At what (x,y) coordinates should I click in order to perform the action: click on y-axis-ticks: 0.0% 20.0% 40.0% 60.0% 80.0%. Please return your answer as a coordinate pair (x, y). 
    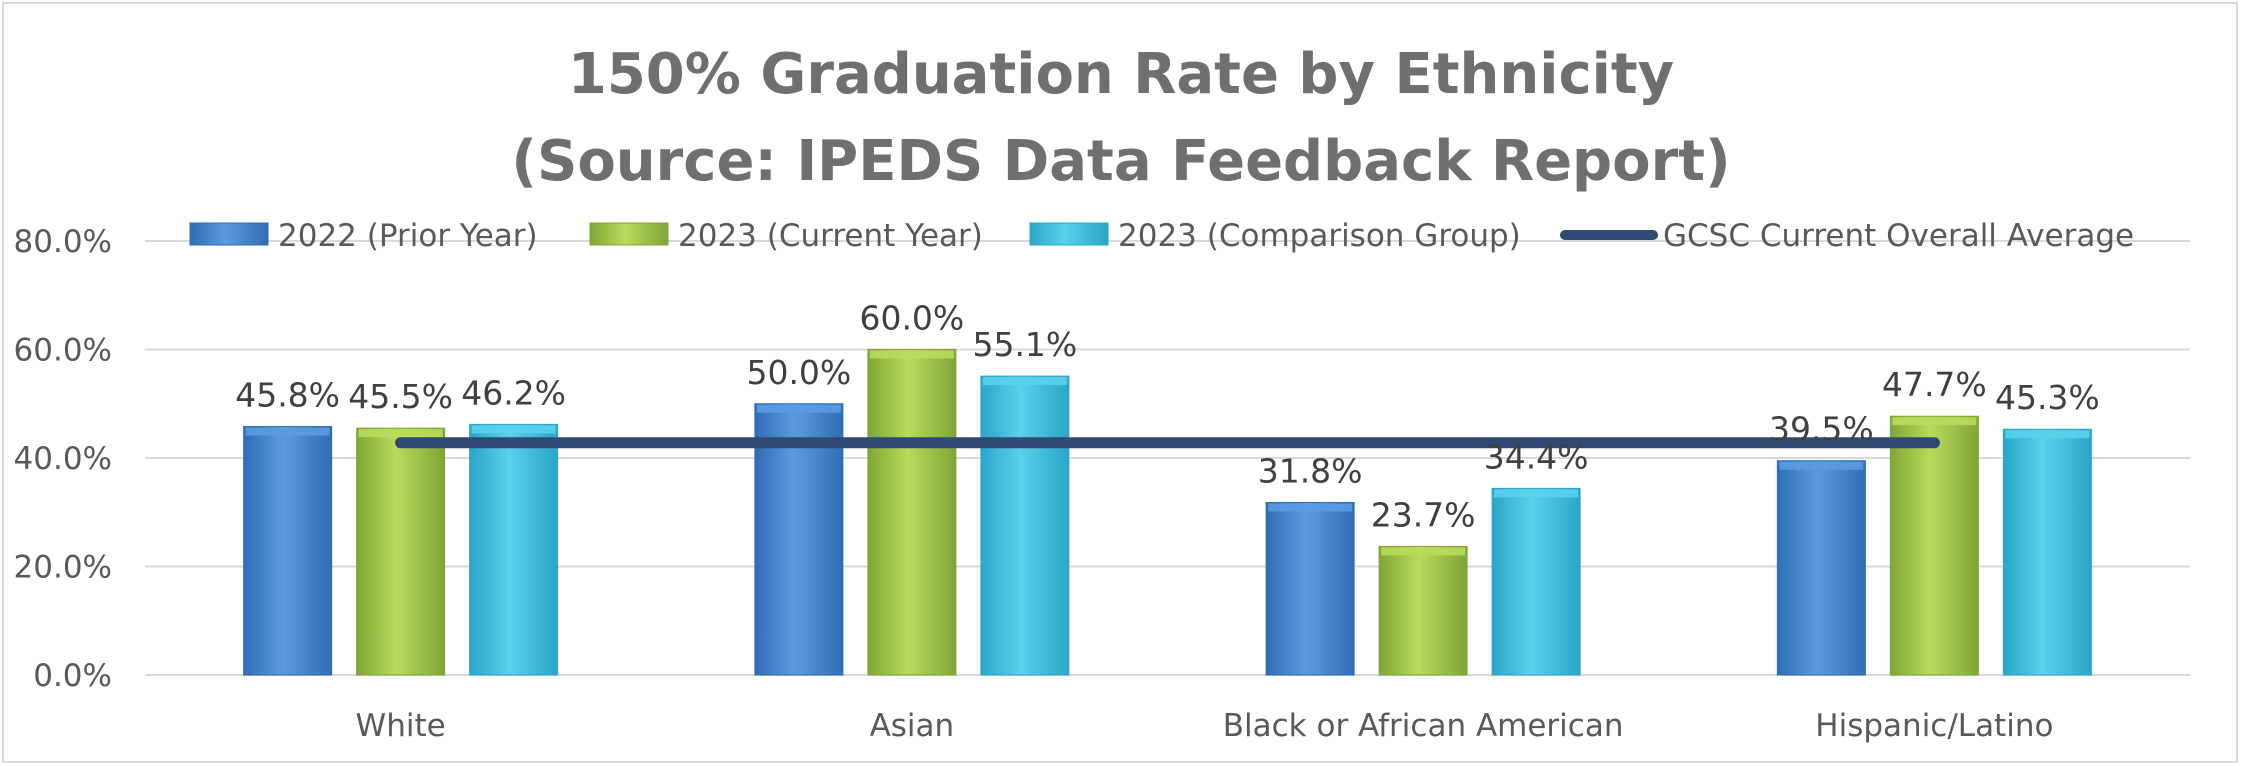
    Looking at the image, I should click on (63, 459).